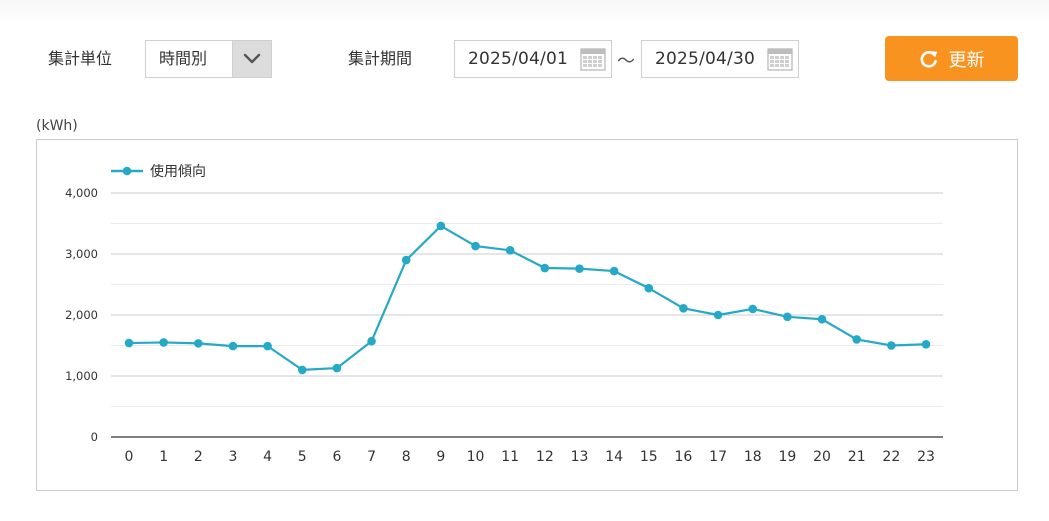 The height and width of the screenshot is (521, 1049). I want to click on y-tick-label: 3,000, so click(81, 254).